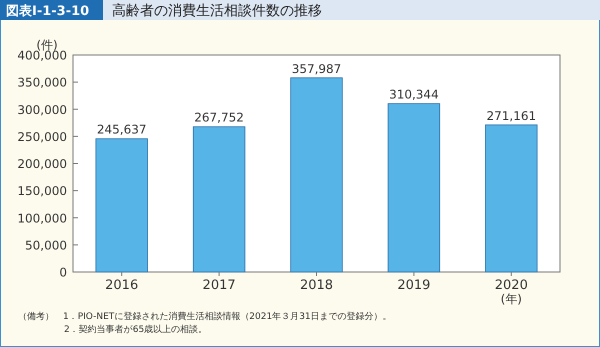 Image resolution: width=600 pixels, height=347 pixels. Describe the element at coordinates (48, 11) in the screenshot. I see `chart-title: 図表Ⅰ-1-3-10` at that location.